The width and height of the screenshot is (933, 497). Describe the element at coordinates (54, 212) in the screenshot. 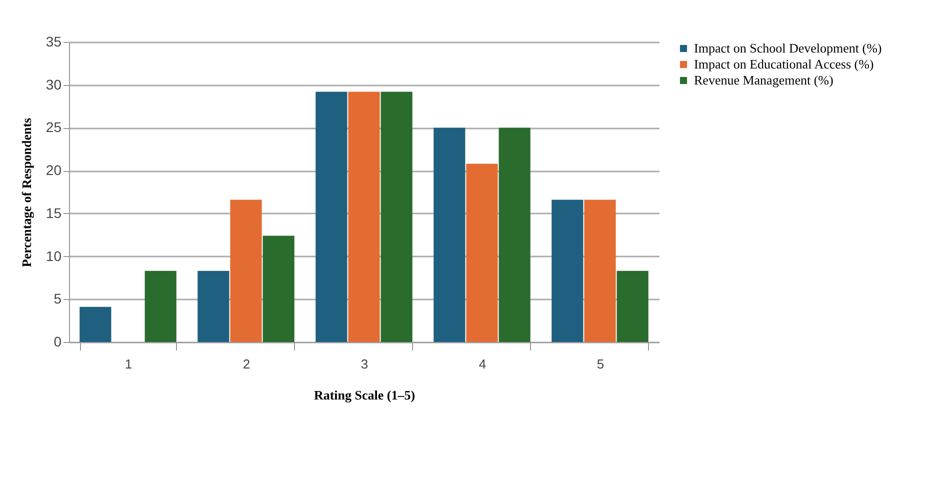

I see `y-tick-label: 15` at that location.